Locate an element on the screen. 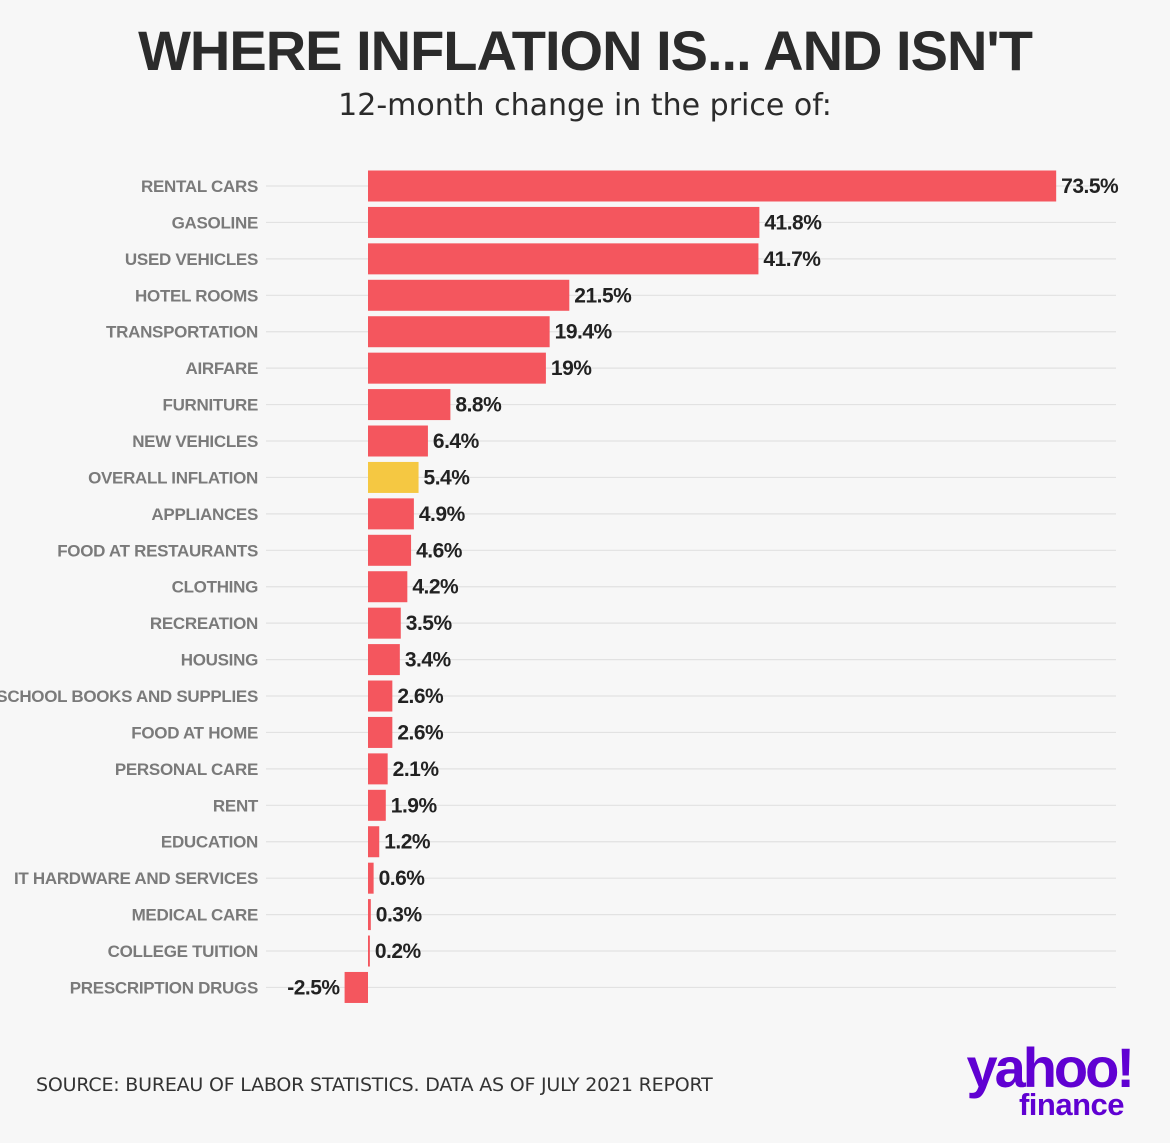  category-label: TRANSPORTATION is located at coordinates (182, 332).